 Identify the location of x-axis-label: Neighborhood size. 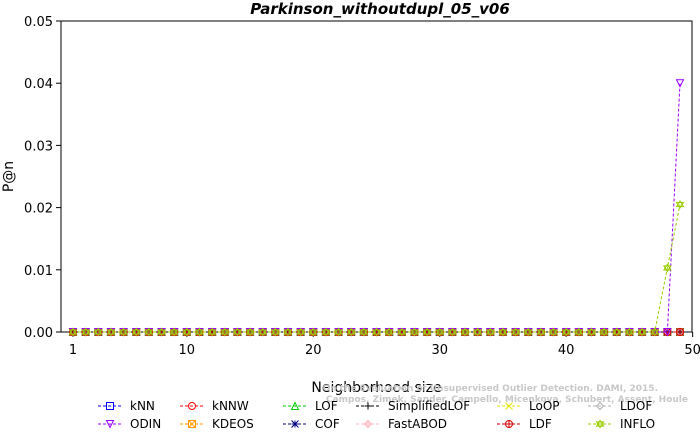
(376, 388).